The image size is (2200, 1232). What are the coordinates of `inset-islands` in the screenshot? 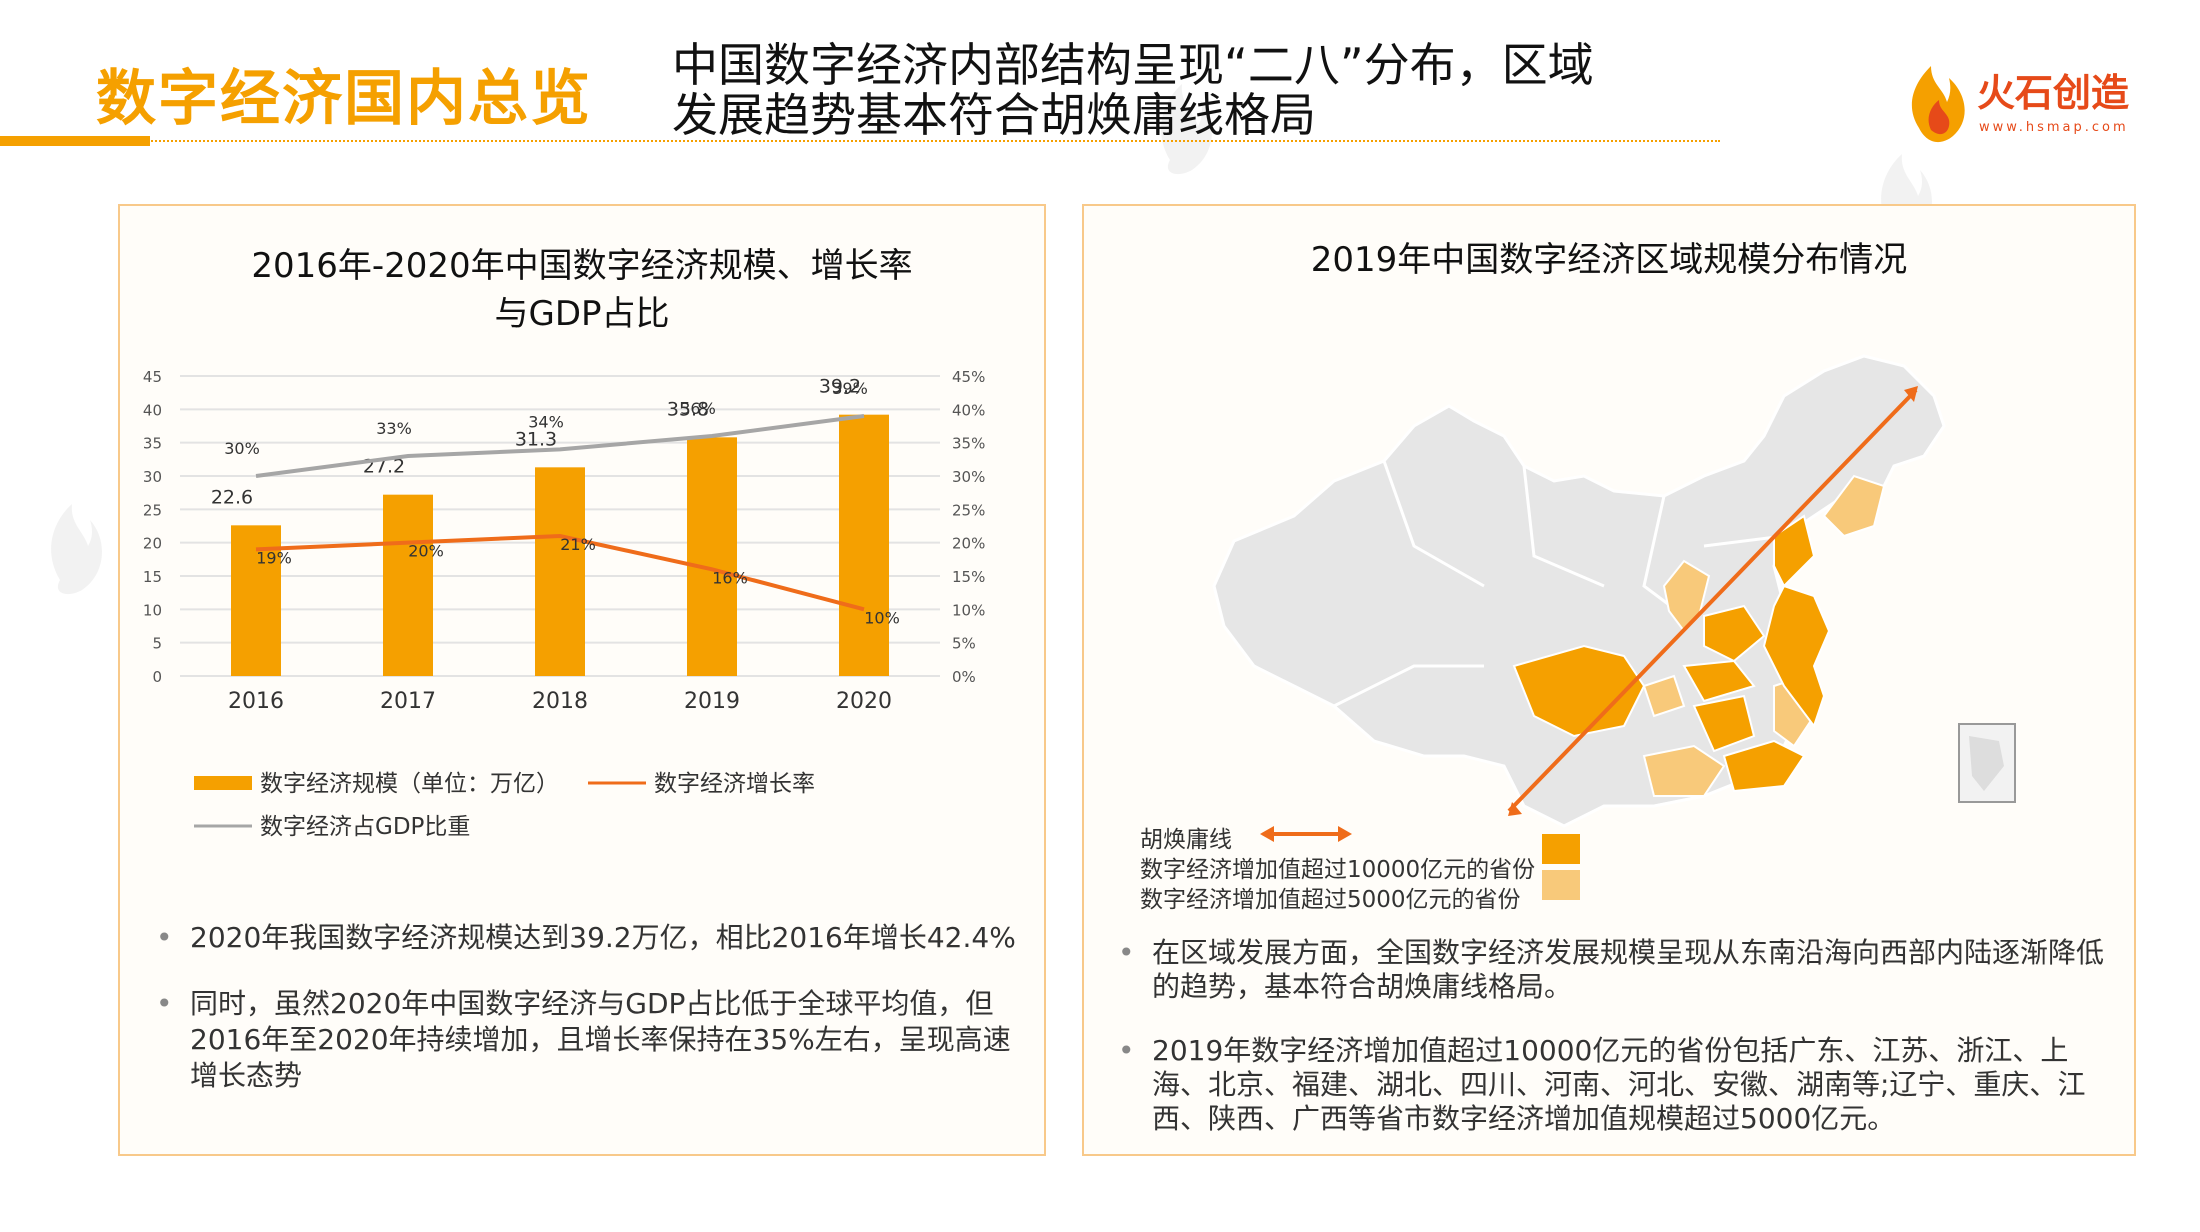 It's located at (1986, 763).